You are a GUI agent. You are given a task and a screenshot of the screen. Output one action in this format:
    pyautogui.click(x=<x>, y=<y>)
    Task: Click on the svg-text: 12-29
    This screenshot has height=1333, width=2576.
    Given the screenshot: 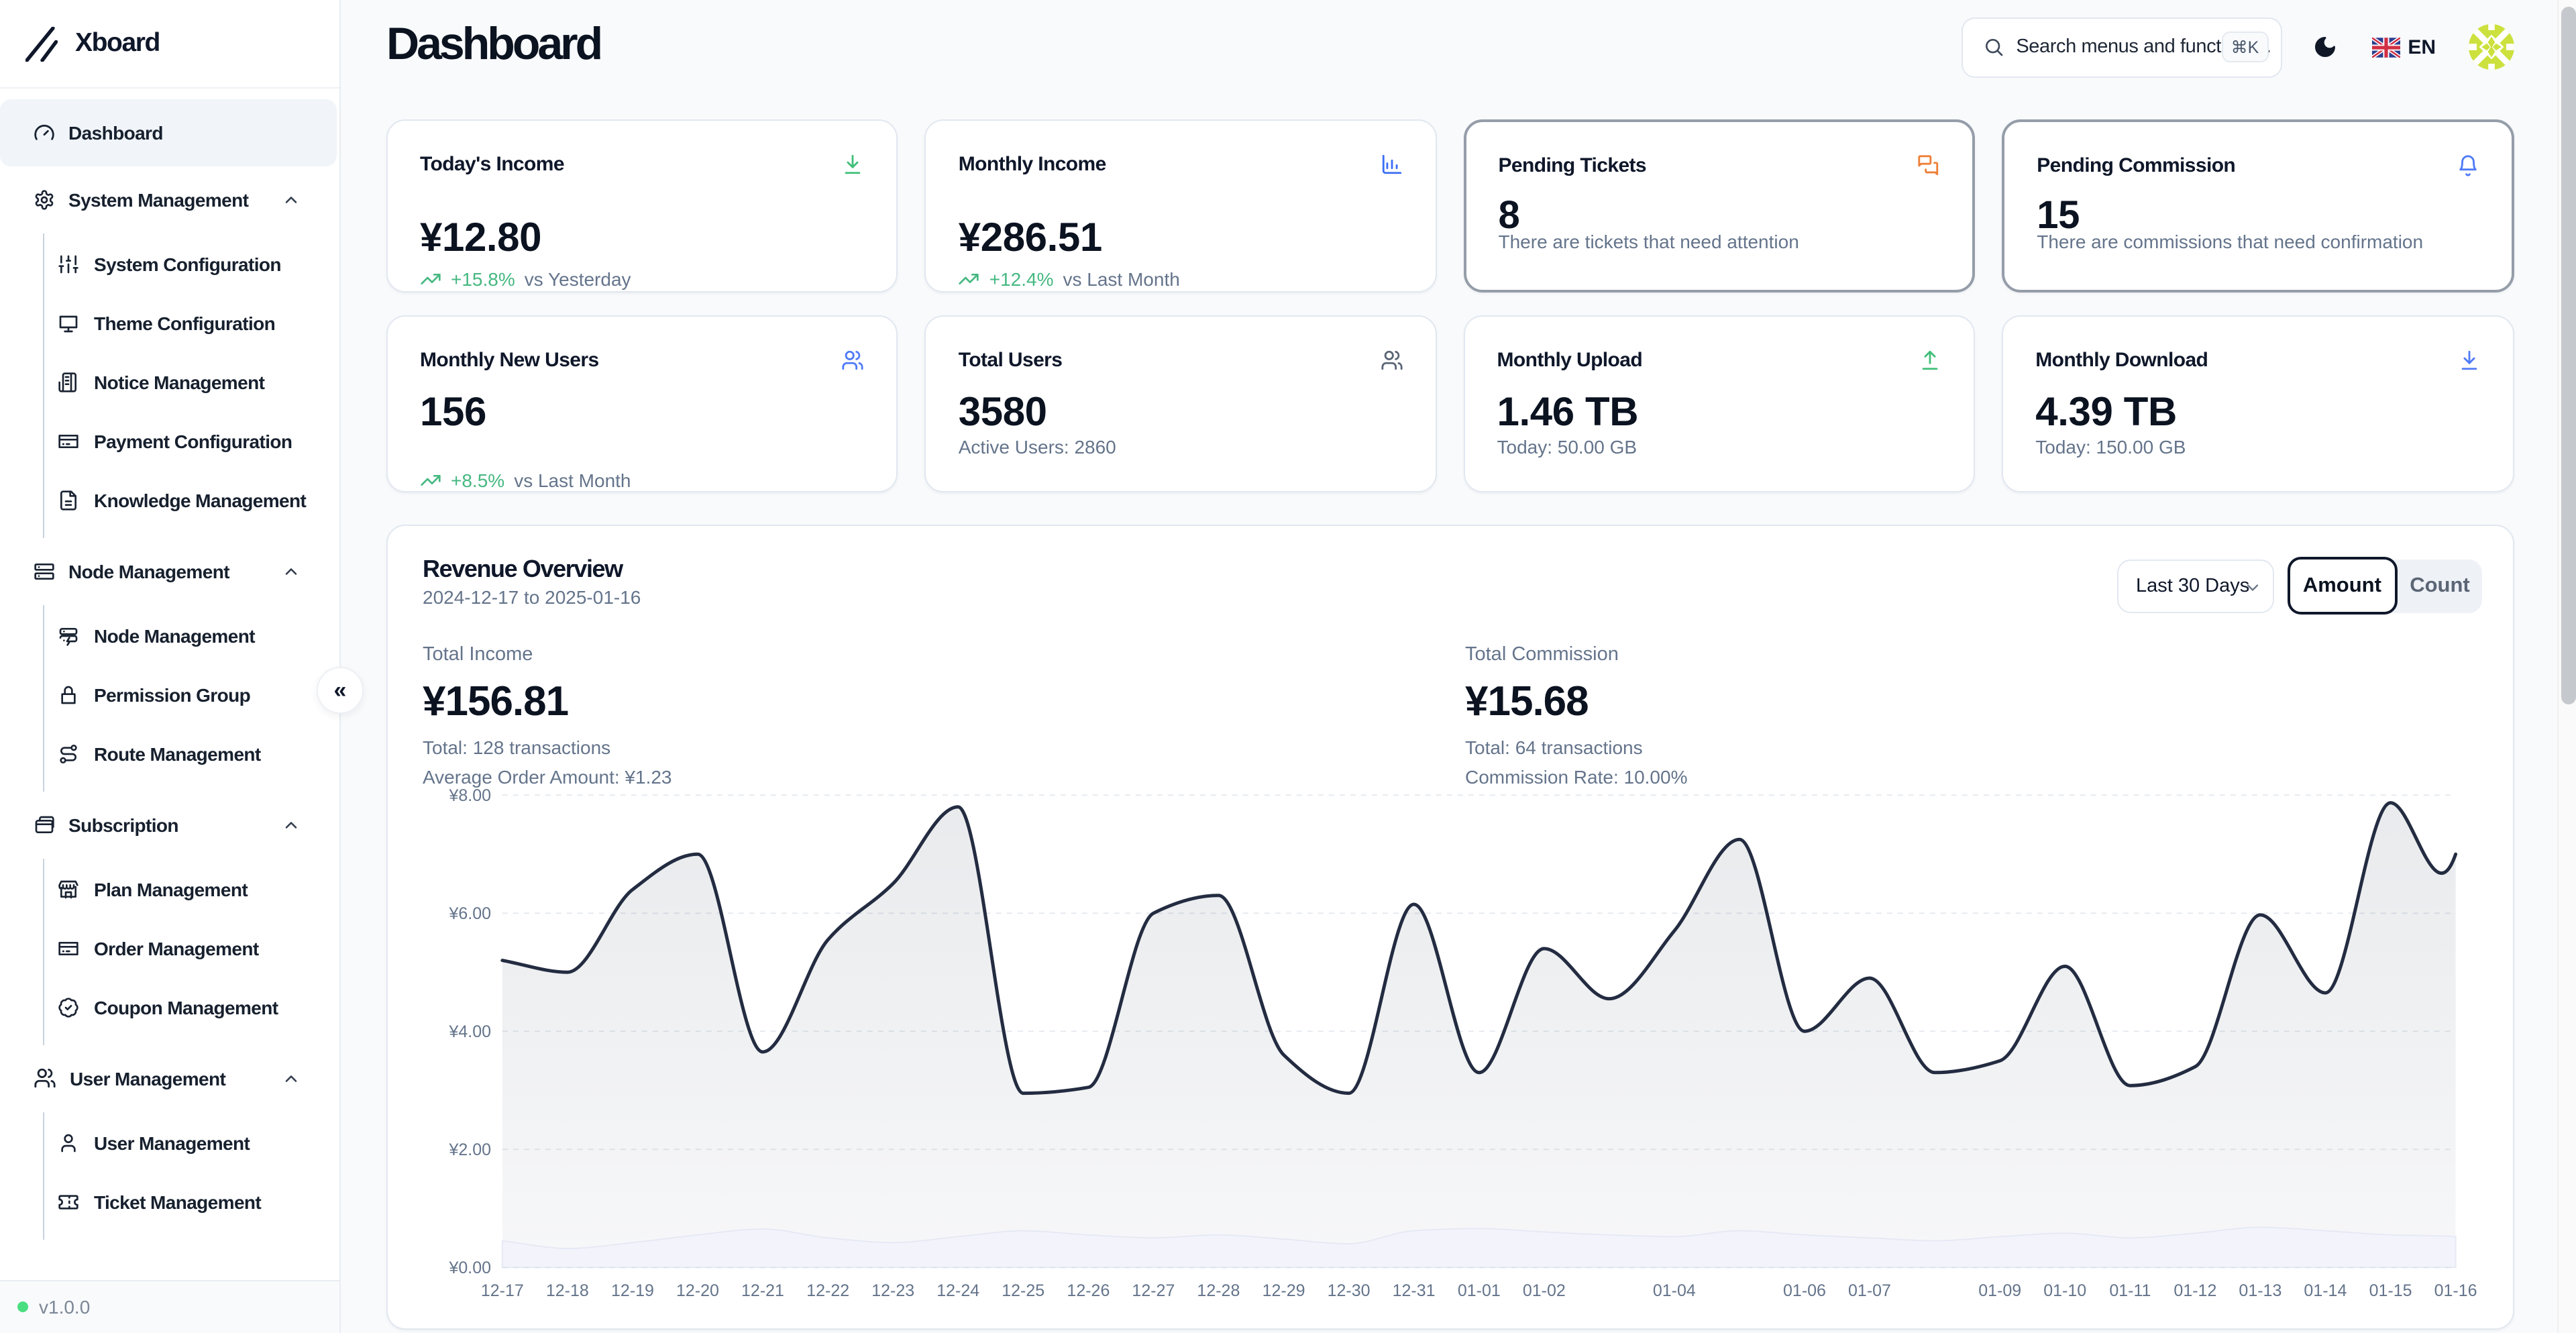 What is the action you would take?
    pyautogui.click(x=1284, y=1290)
    